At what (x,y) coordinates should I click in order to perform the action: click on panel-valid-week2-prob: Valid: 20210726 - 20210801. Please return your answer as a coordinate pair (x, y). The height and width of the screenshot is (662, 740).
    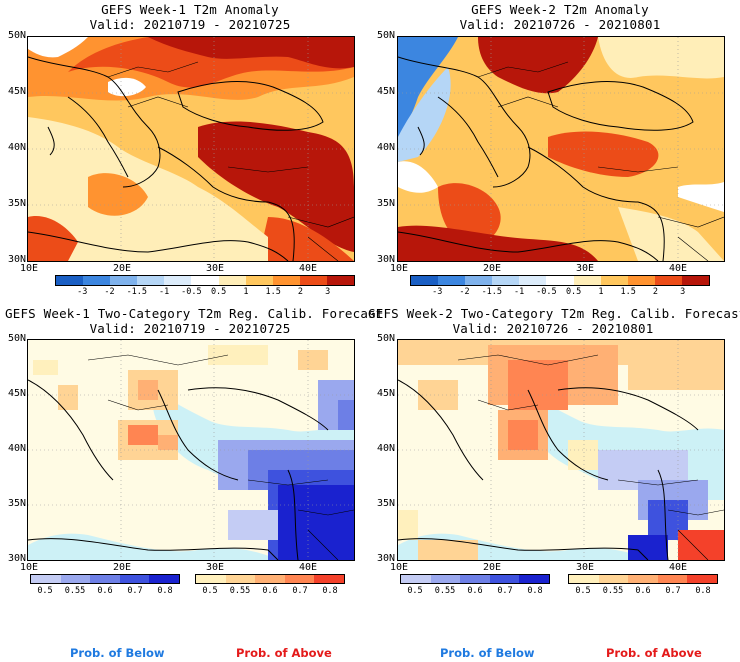
    Looking at the image, I should click on (553, 328).